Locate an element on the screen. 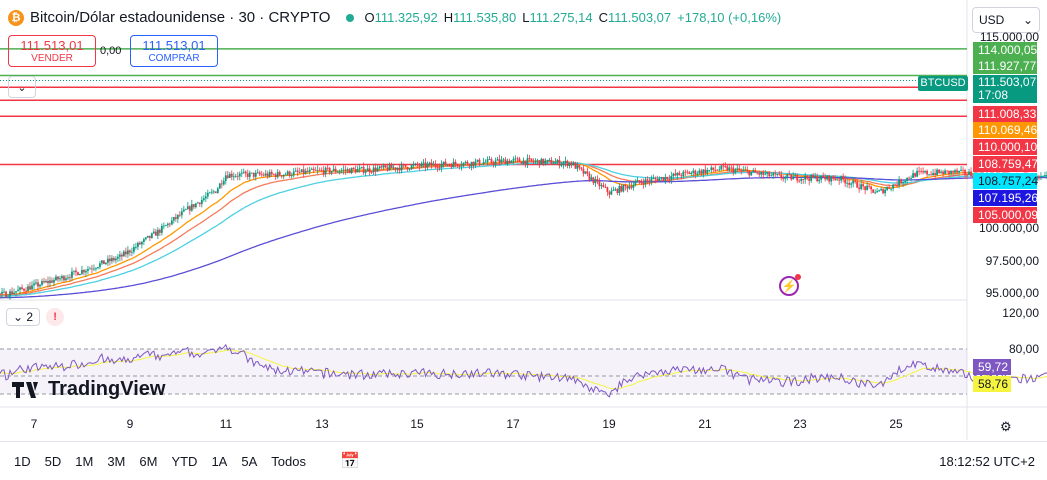 Image resolution: width=1047 pixels, height=480 pixels. sell-button: 111.513,01 VENDER is located at coordinates (52, 51).